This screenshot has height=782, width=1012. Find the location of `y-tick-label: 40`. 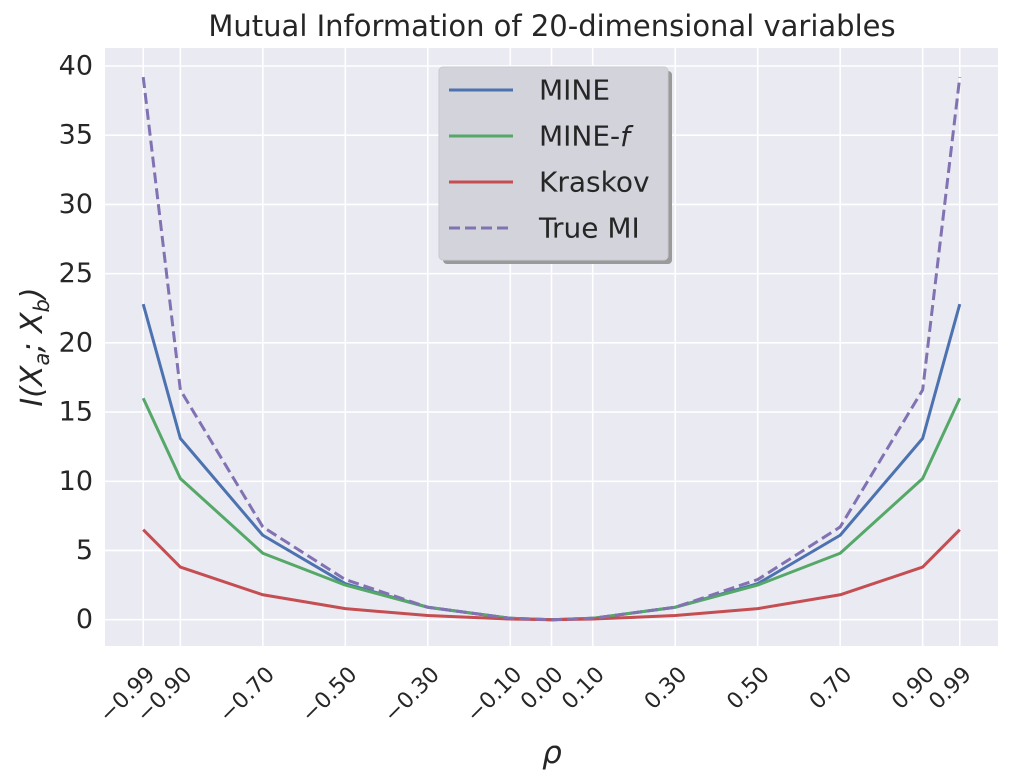

y-tick-label: 40 is located at coordinates (76, 65).